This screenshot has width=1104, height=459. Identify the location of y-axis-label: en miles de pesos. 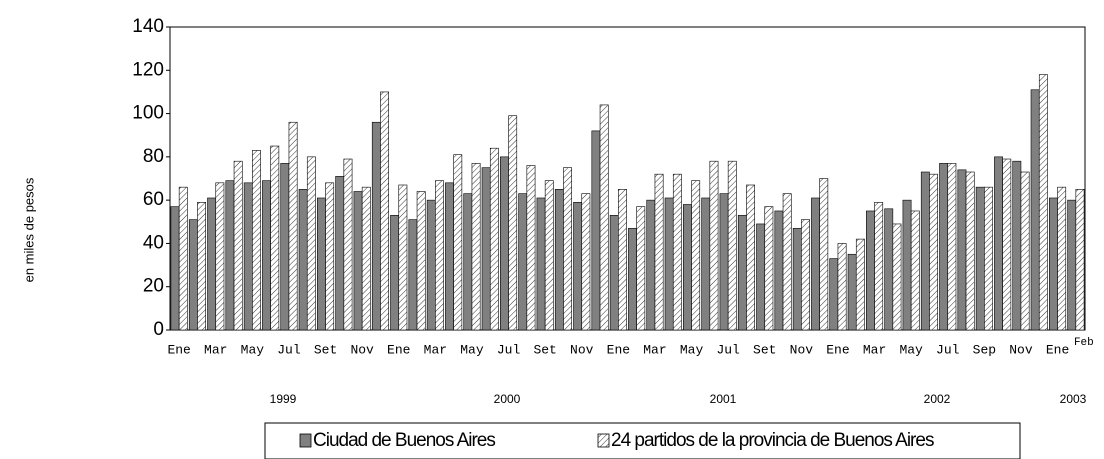
(28, 229).